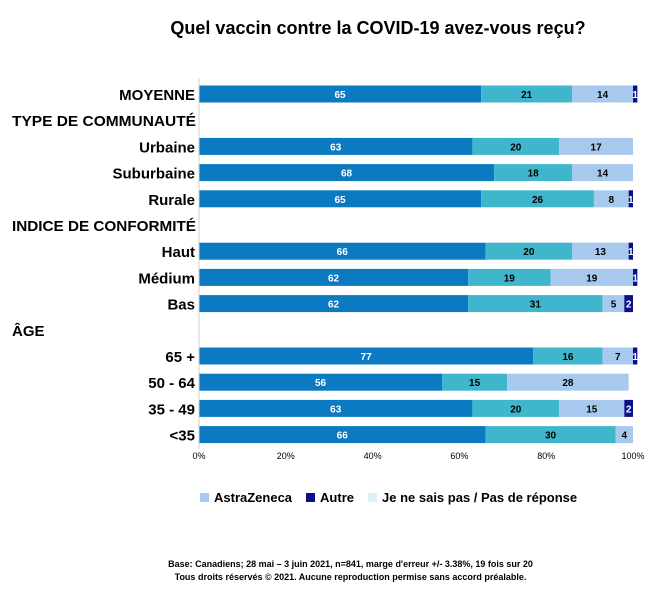 The width and height of the screenshot is (661, 589). What do you see at coordinates (157, 95) in the screenshot?
I see `row-label-moyenne: MOYENNE` at bounding box center [157, 95].